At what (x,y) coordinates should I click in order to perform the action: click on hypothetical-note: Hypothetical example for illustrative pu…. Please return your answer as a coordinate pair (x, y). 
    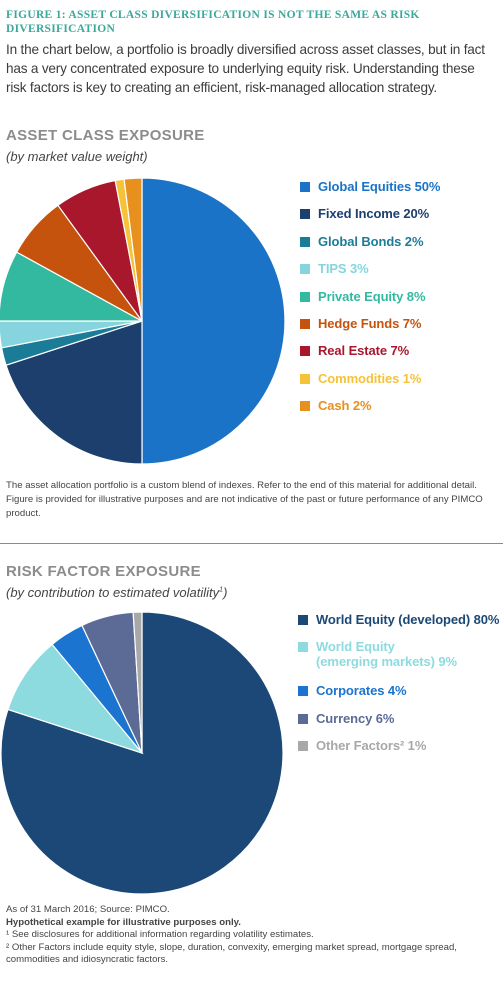
    Looking at the image, I should click on (123, 922).